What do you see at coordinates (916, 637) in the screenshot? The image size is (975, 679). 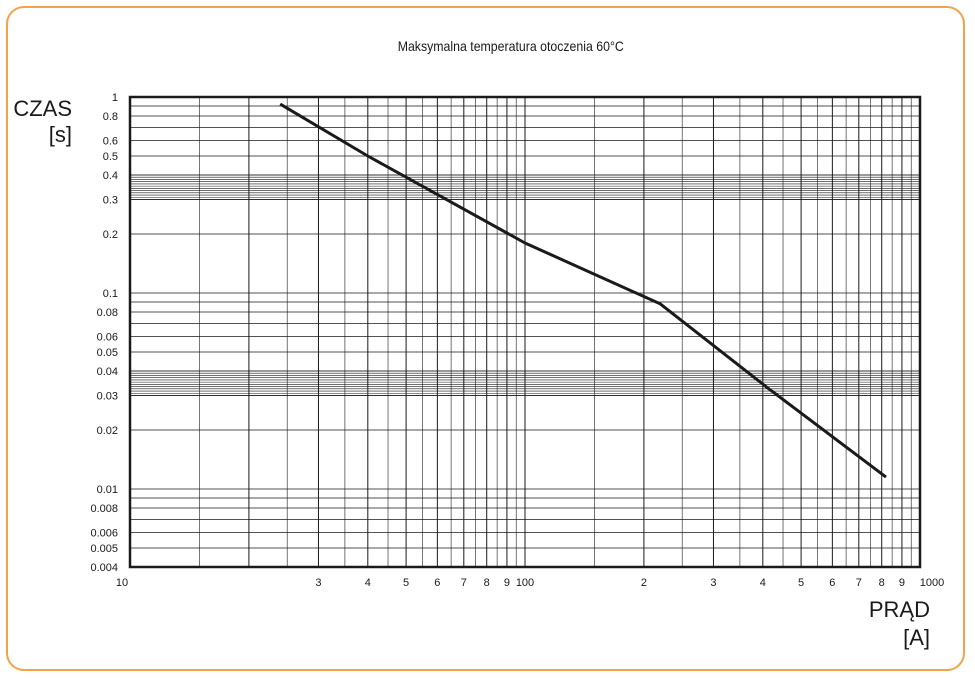 I see `x-axis-label-line2: [A]` at bounding box center [916, 637].